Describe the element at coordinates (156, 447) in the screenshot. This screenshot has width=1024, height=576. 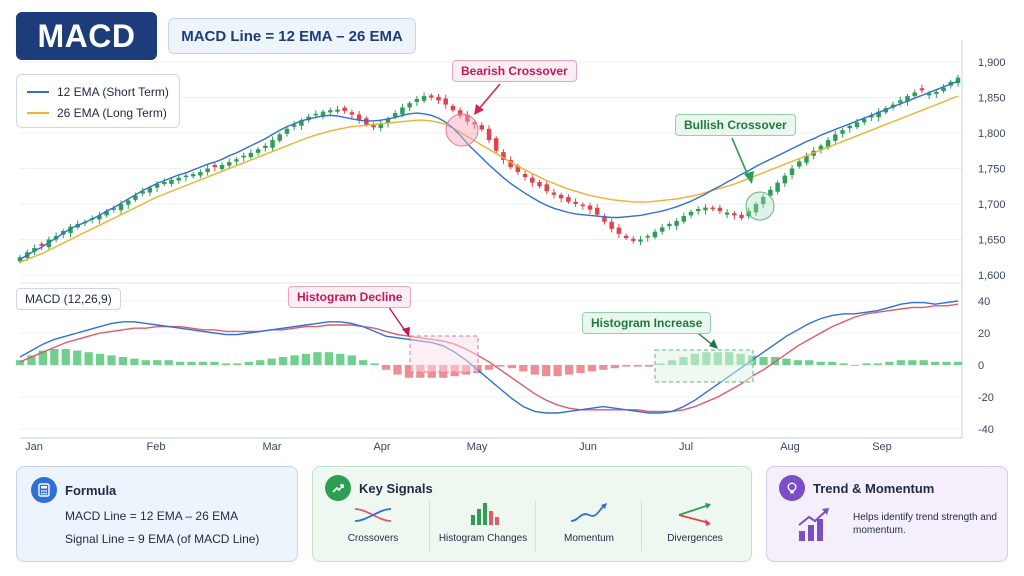
I see `x-tick-label: Feb` at that location.